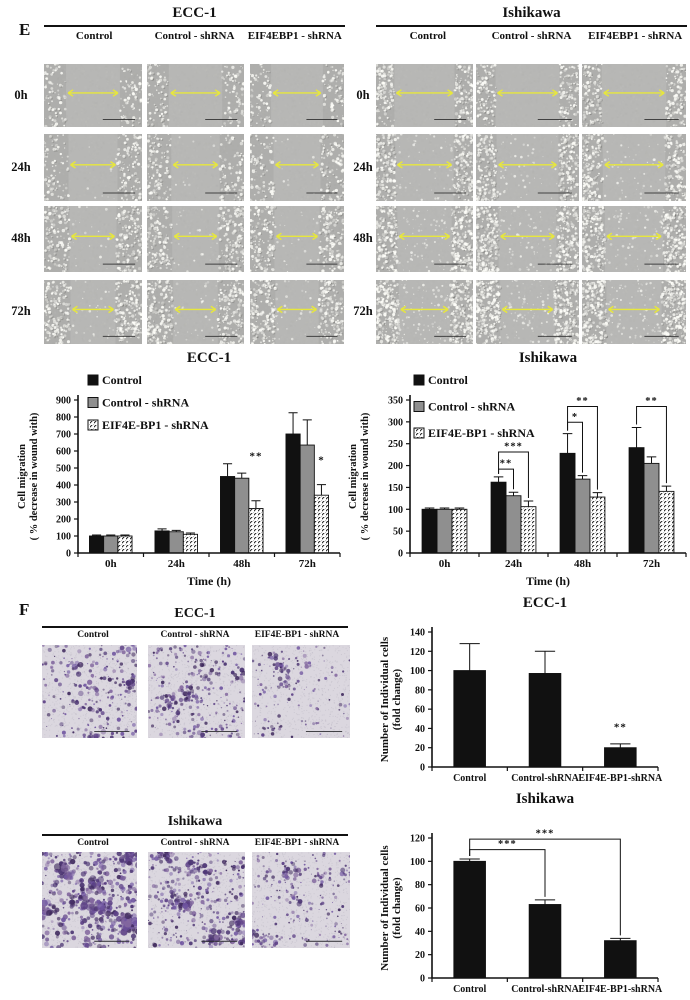  Describe the element at coordinates (297, 312) in the screenshot. I see `wound-image-ecc1-72h-eif4ebp1-shrna` at that location.